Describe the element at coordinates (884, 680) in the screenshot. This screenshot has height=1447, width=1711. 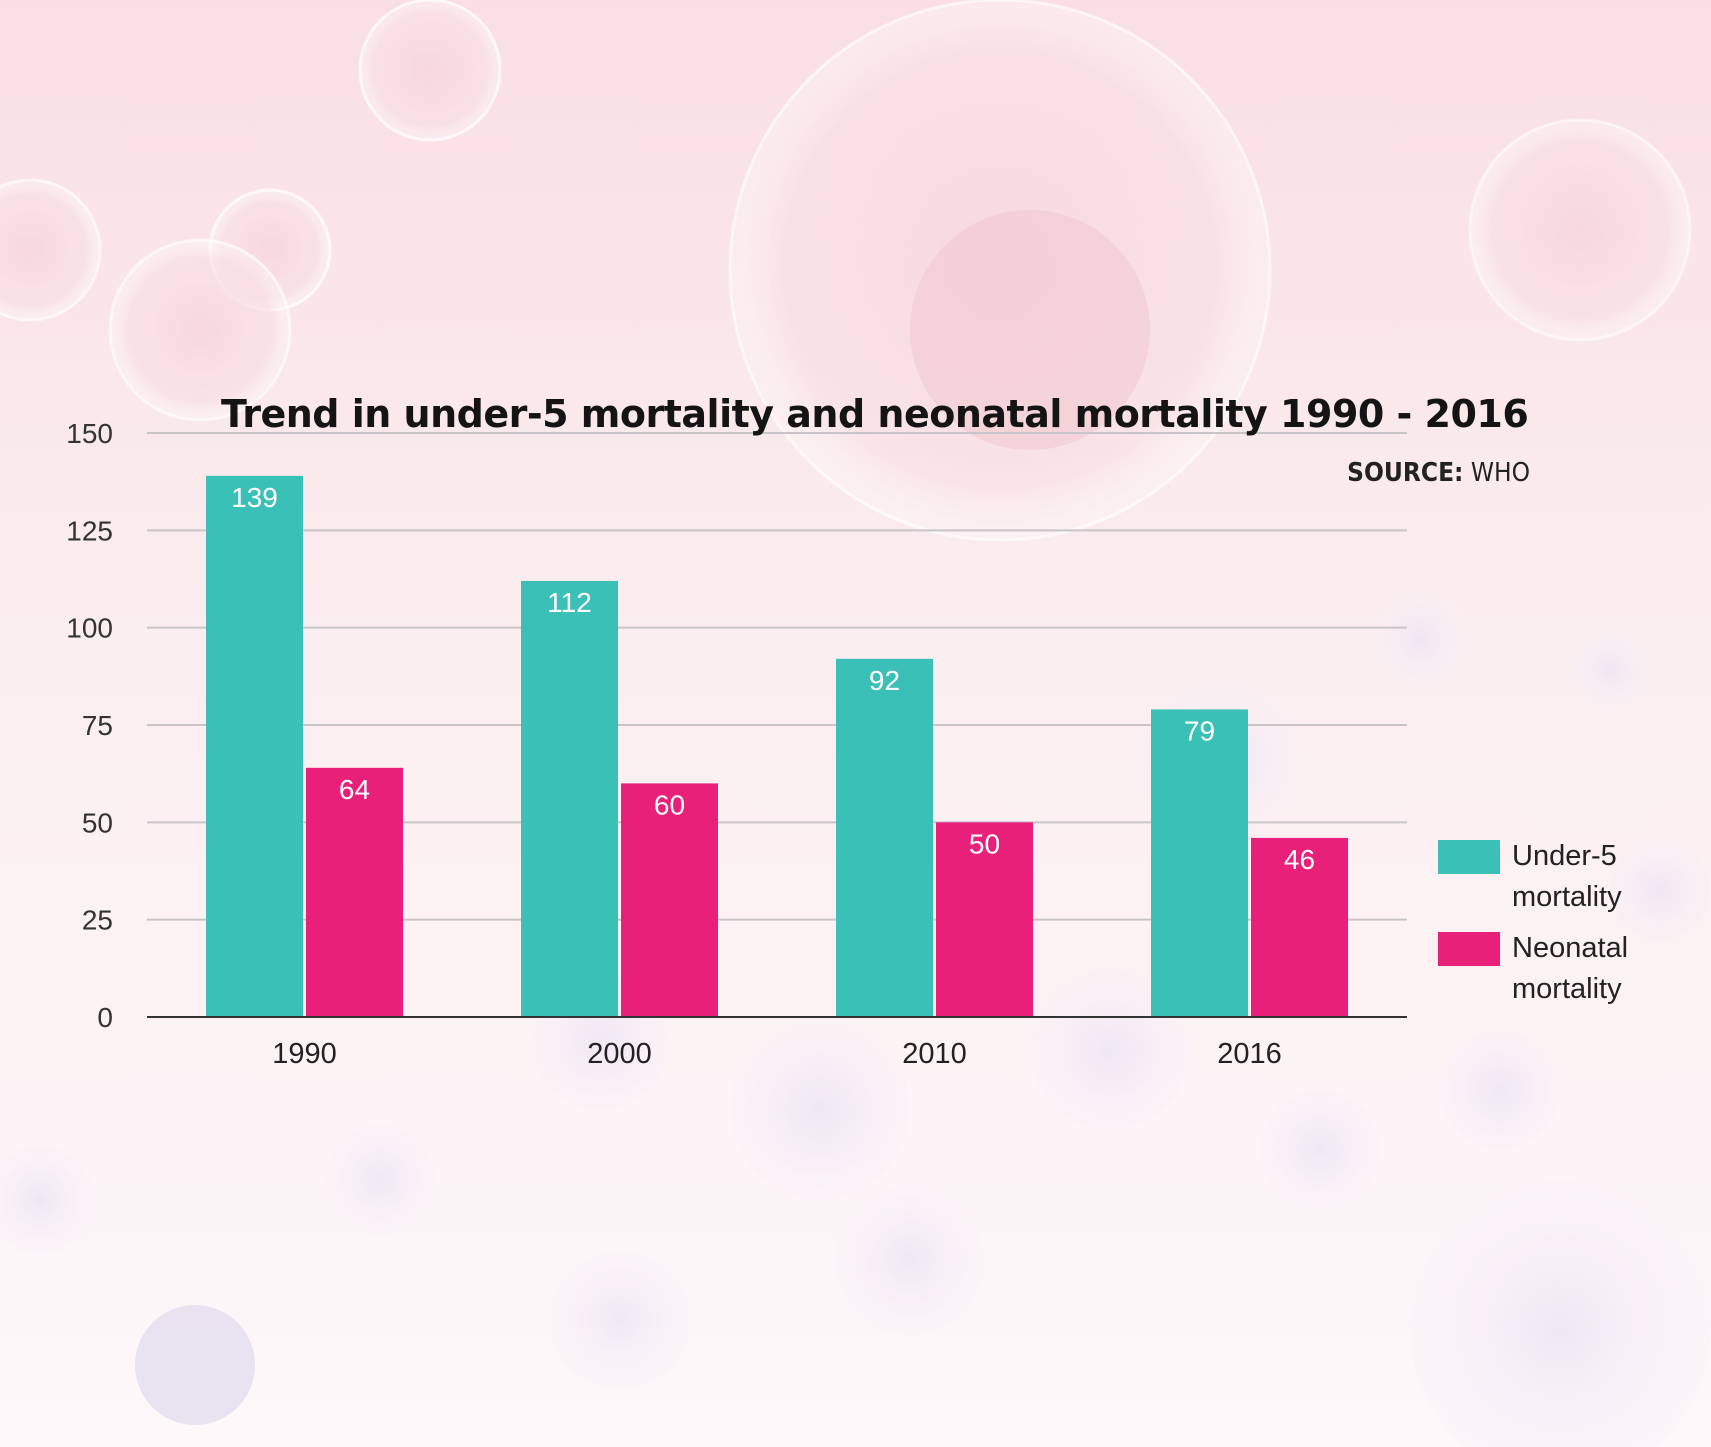
I see `data-label: 92` at that location.